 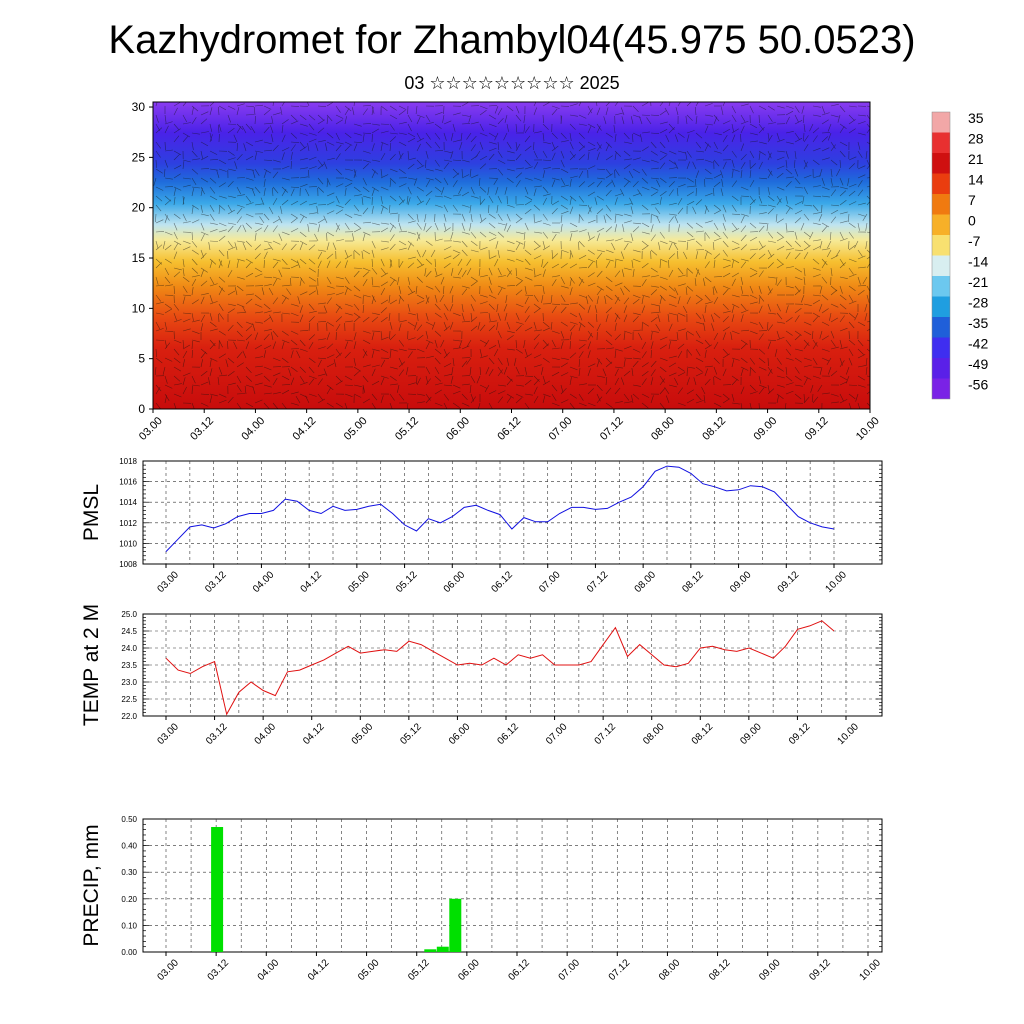 I want to click on x-tick-label: 04.00, so click(x=269, y=970).